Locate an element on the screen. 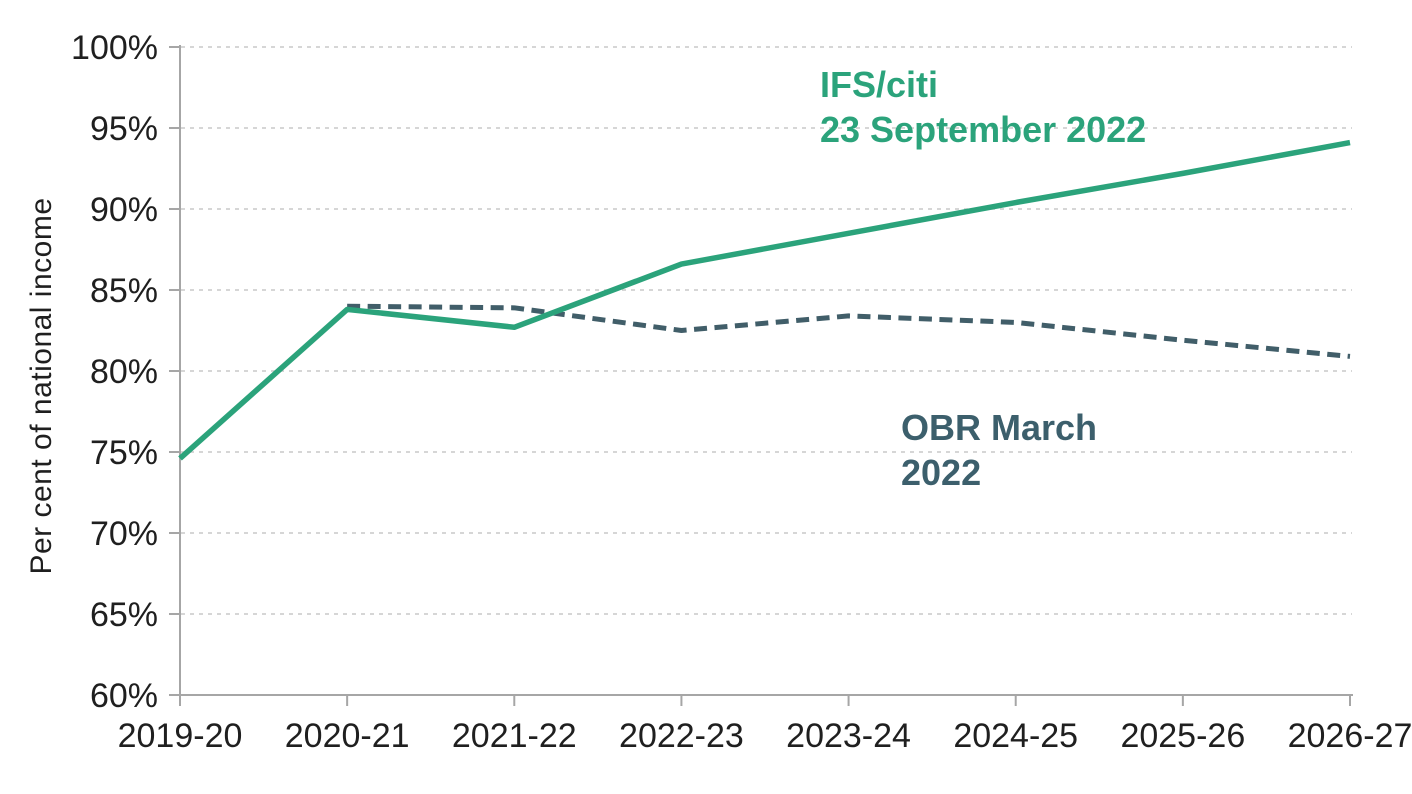 Image resolution: width=1412 pixels, height=794 pixels. x-tick-label: 2023-24 is located at coordinates (848, 736).